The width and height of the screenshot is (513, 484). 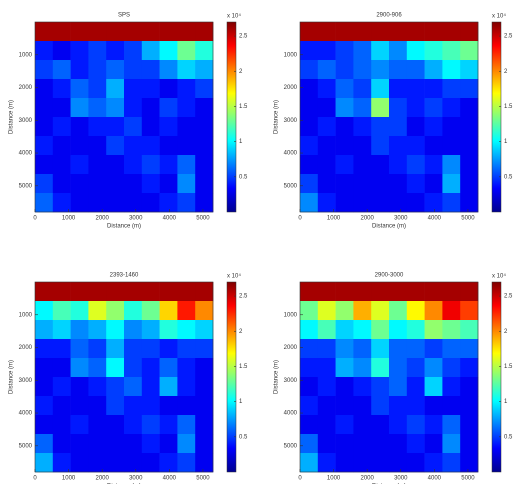 I want to click on x-tick-label: 0, so click(x=35, y=219).